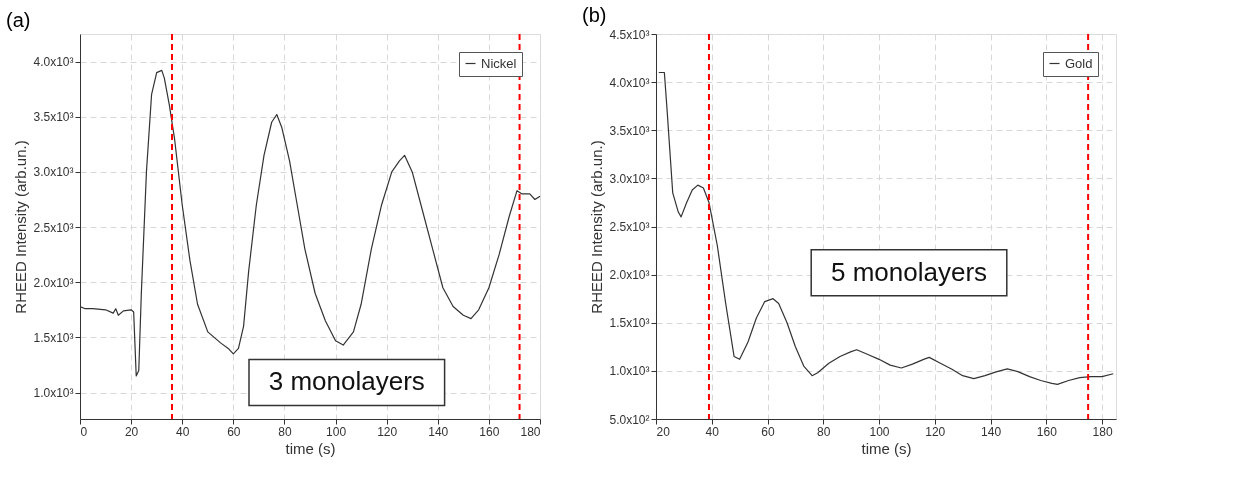 This screenshot has height=477, width=1242. I want to click on chart-title: (a), so click(18, 20).